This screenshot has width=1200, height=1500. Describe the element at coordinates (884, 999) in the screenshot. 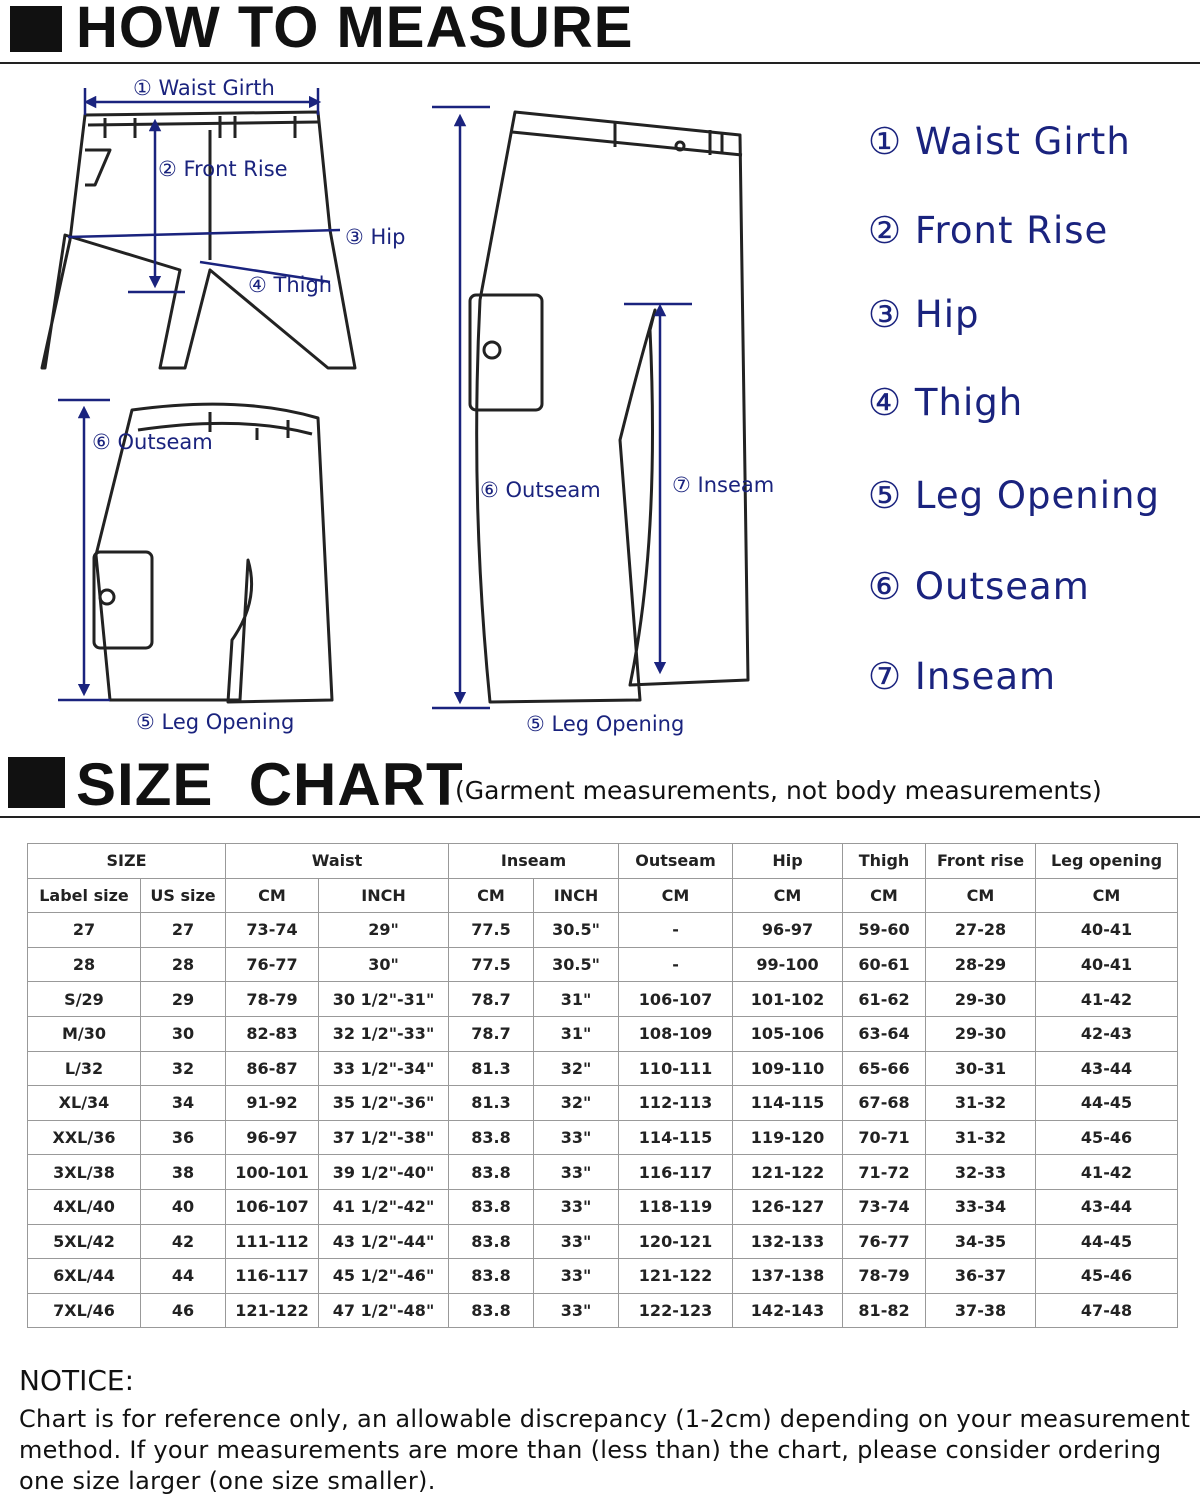

I see `table-cell: 61-62` at that location.